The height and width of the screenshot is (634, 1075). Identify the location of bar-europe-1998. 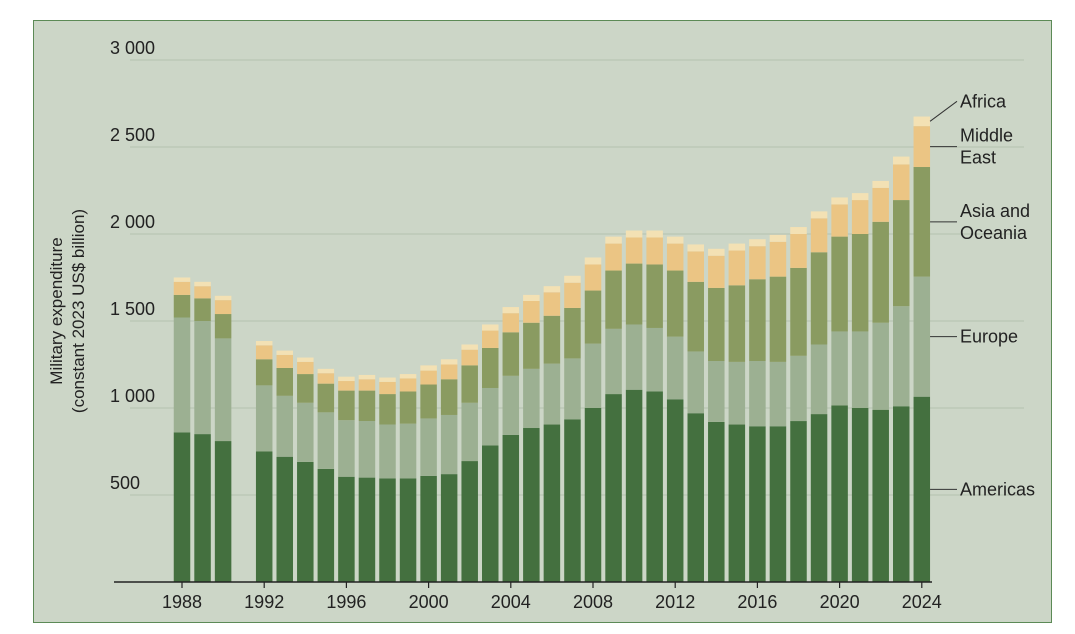
(387, 451).